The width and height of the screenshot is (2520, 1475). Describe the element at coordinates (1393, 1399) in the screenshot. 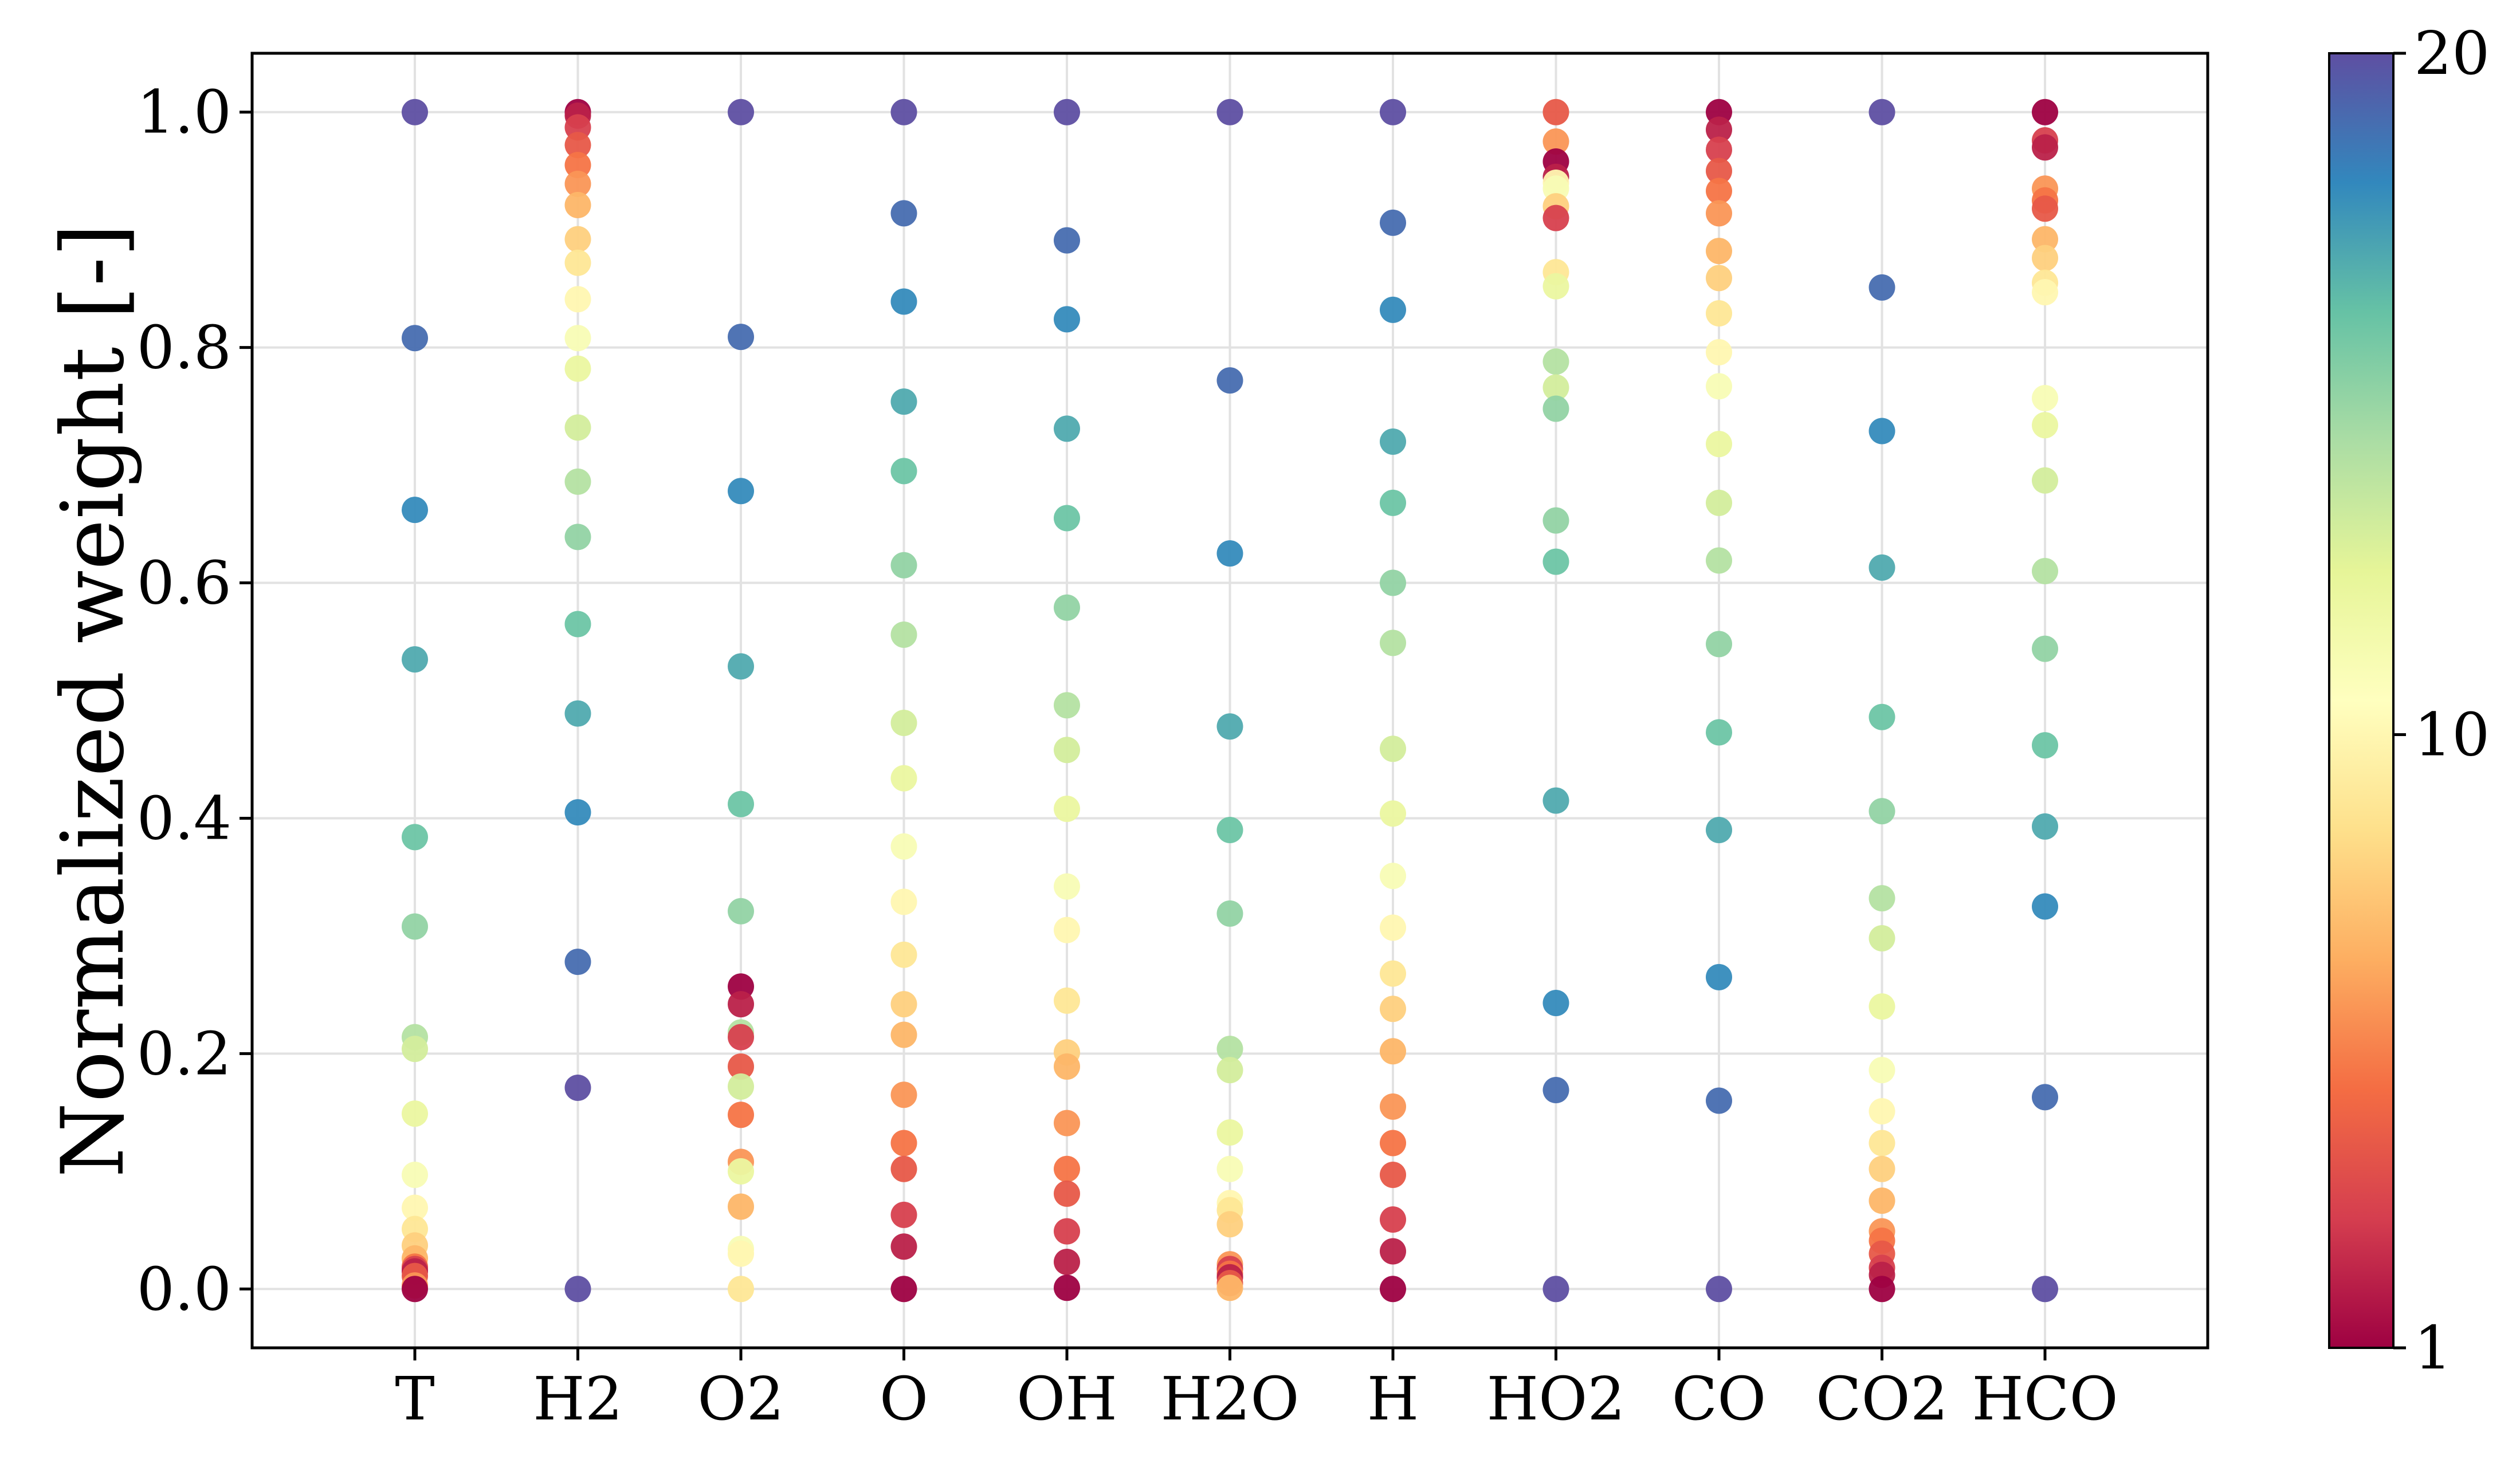

I see `x-tick-label: H` at that location.